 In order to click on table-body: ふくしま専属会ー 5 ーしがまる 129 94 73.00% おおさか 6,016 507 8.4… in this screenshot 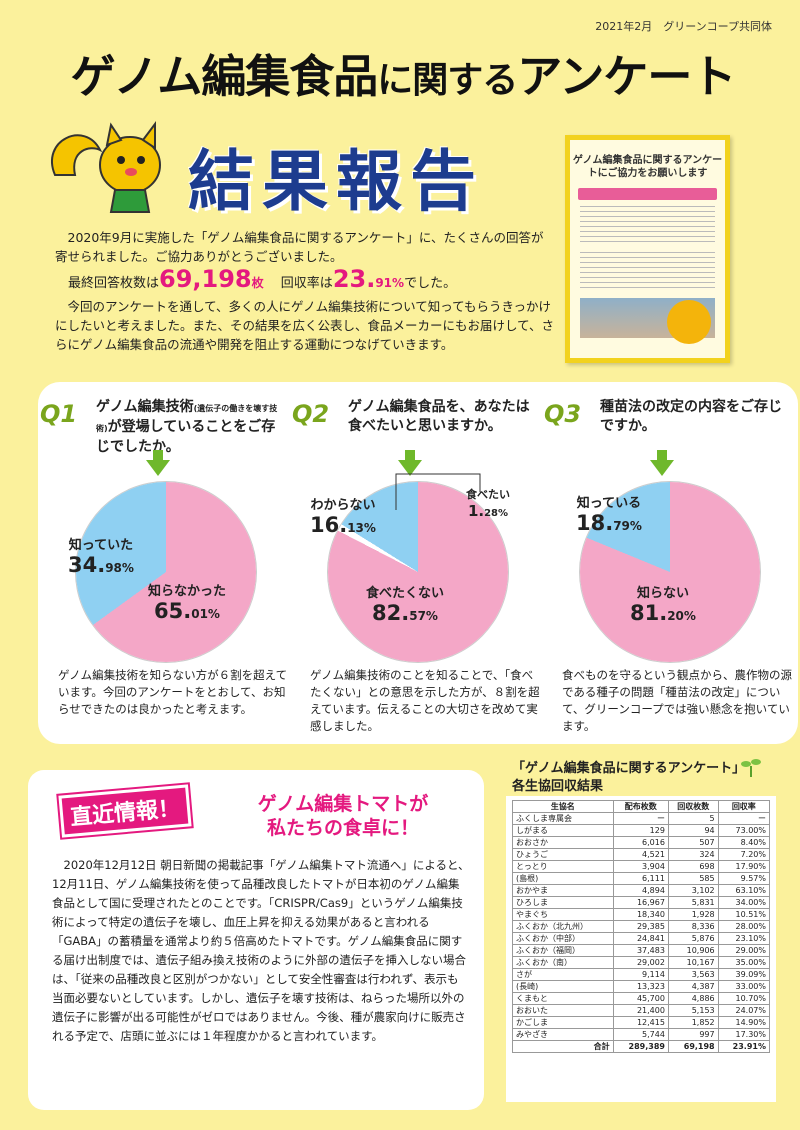, I will do `click(641, 932)`.